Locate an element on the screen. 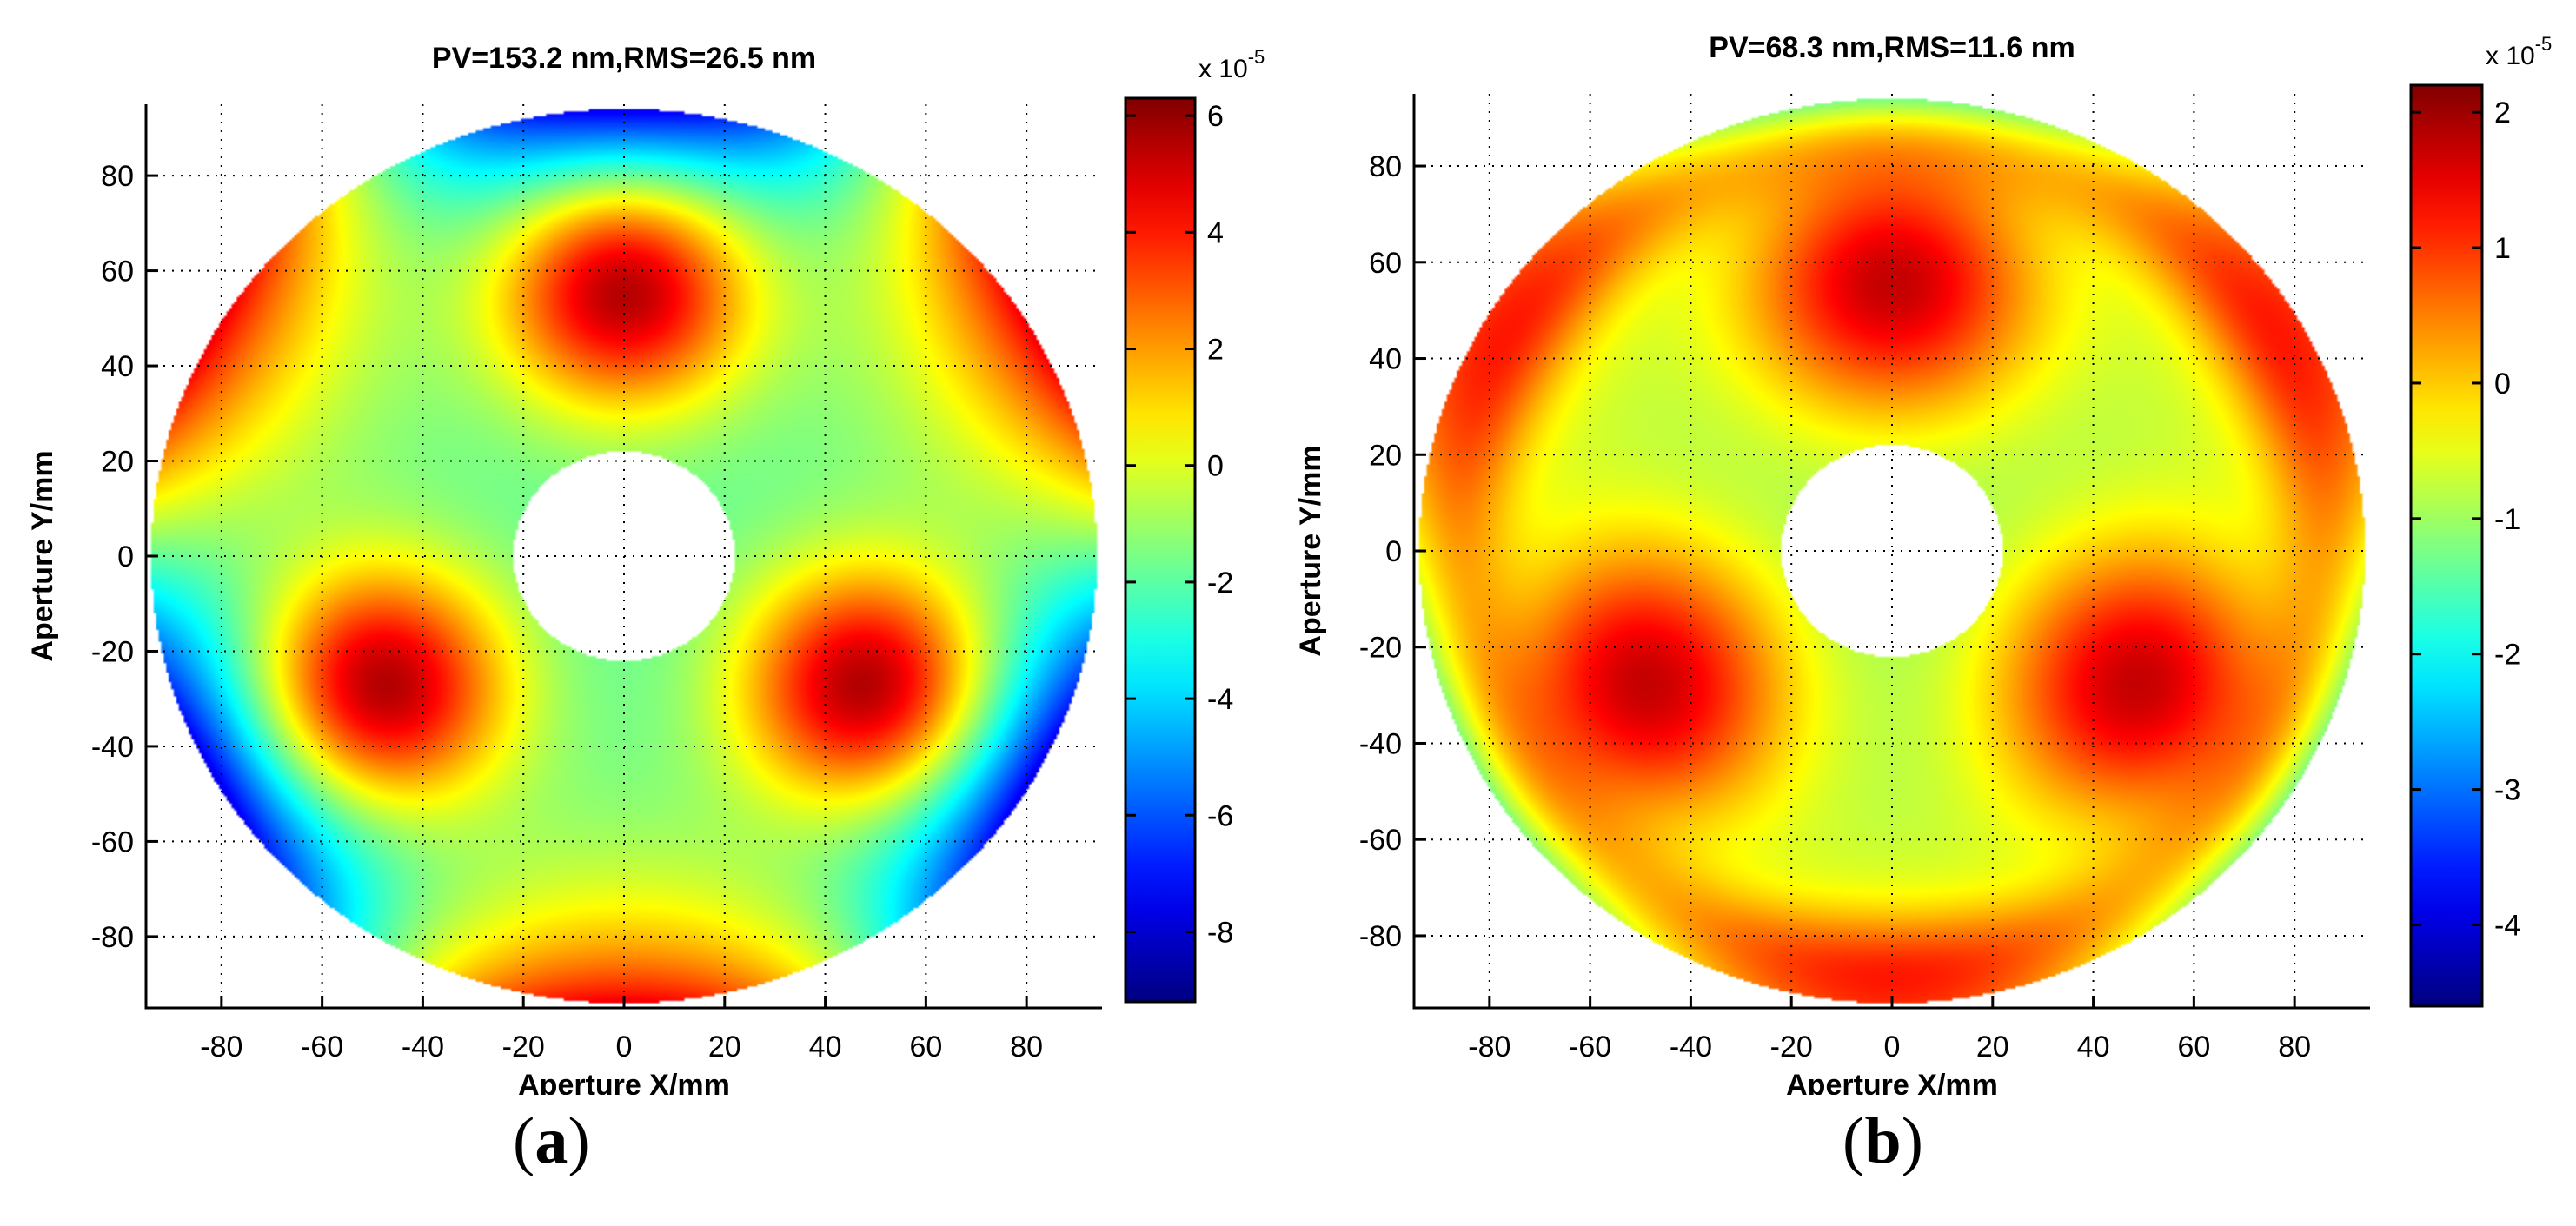  chart-title: PV=68.3 nm,RMS=11.6 nm is located at coordinates (1892, 47).